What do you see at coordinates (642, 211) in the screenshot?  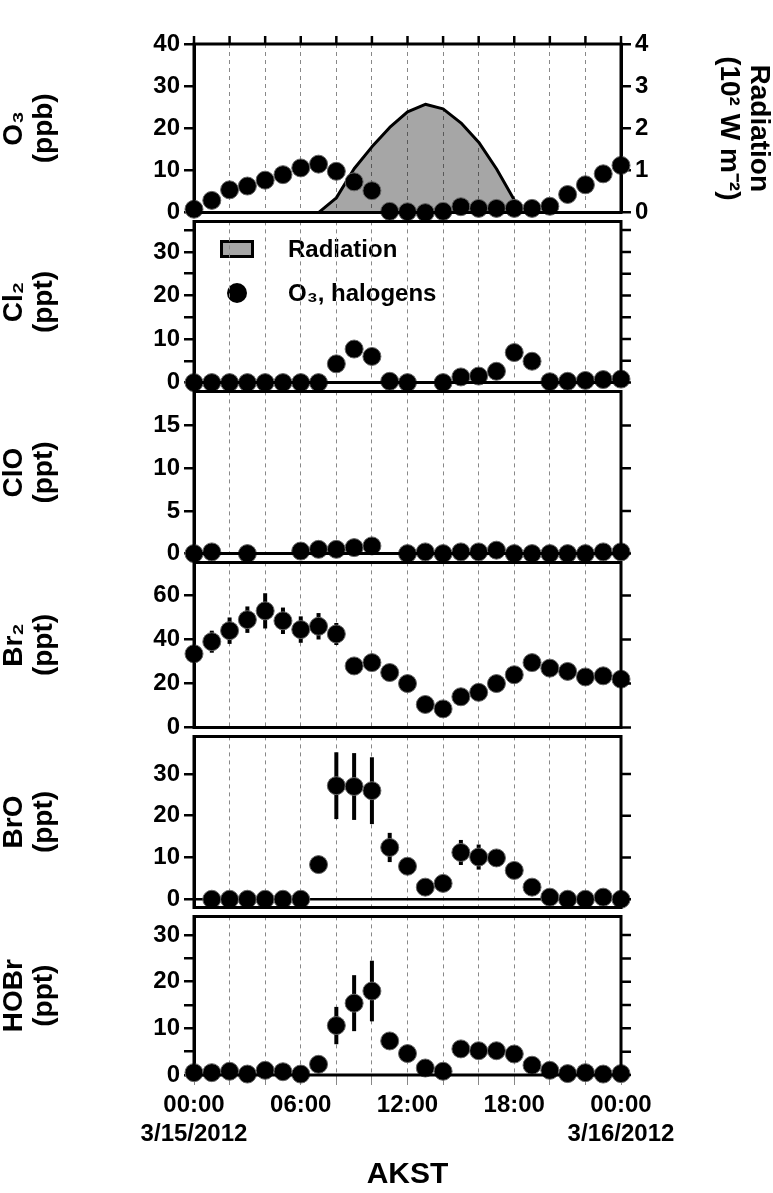 I see `y2-tick-label: 0` at bounding box center [642, 211].